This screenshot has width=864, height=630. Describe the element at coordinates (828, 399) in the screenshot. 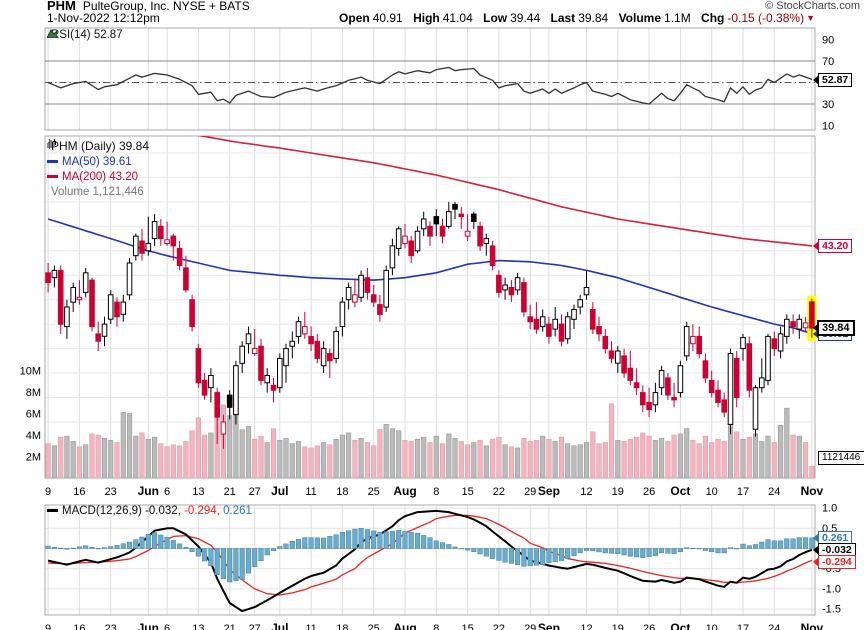

I see `svg-text: 37` at that location.